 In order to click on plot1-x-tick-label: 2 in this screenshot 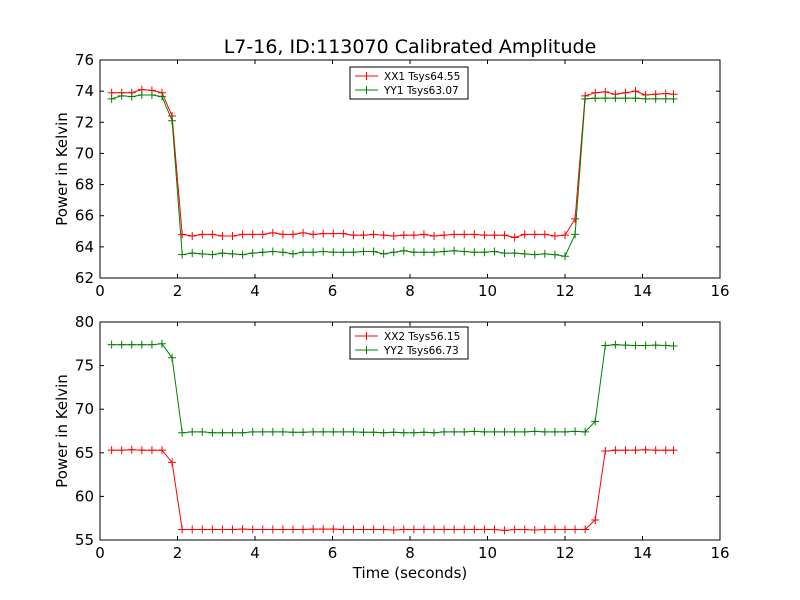, I will do `click(178, 291)`.